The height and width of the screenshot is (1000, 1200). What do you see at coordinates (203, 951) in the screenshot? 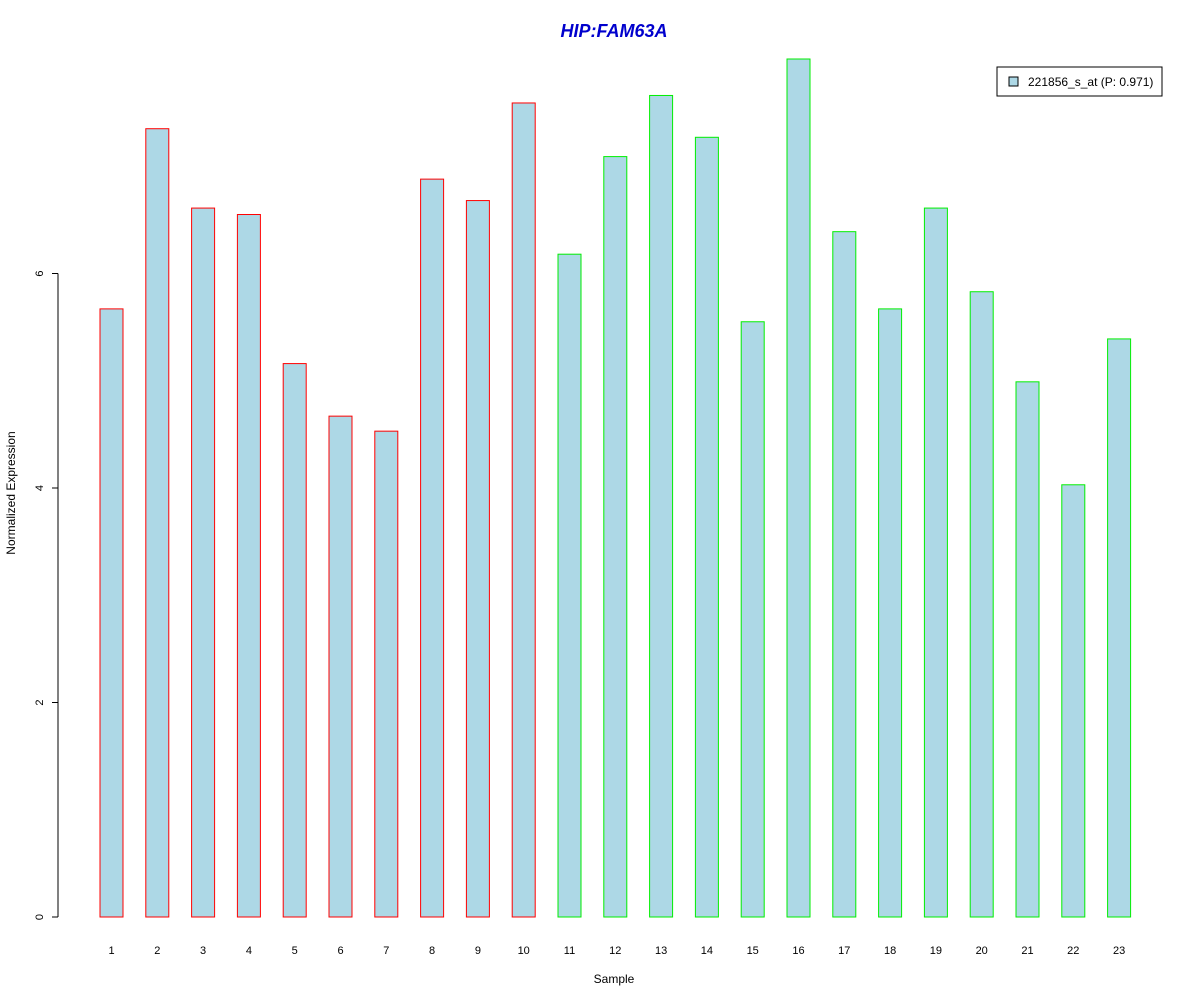
I see `x-tick-label: 3` at bounding box center [203, 951].